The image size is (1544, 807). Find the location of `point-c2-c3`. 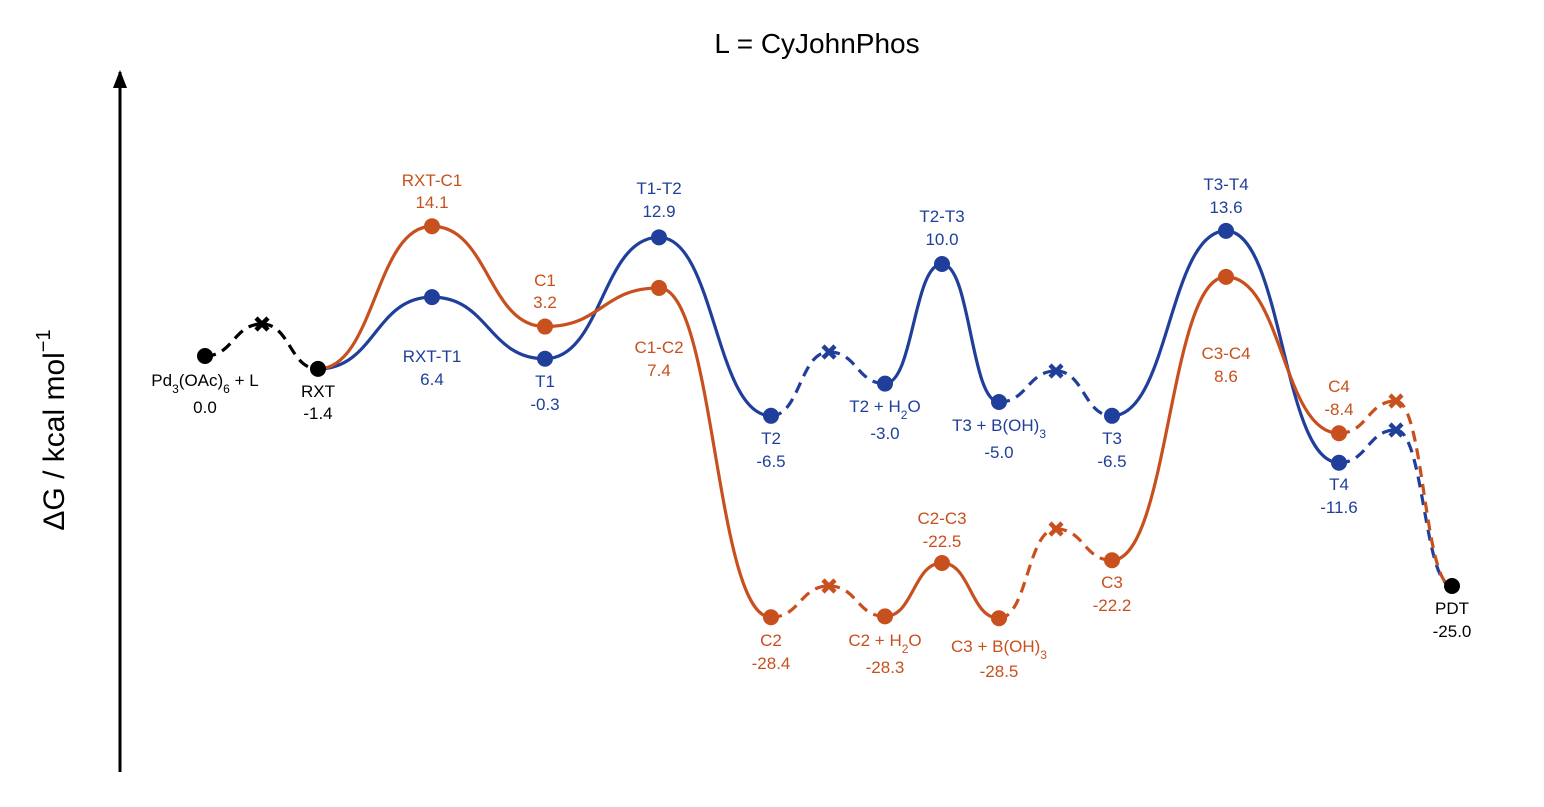

point-c2-c3 is located at coordinates (942, 563).